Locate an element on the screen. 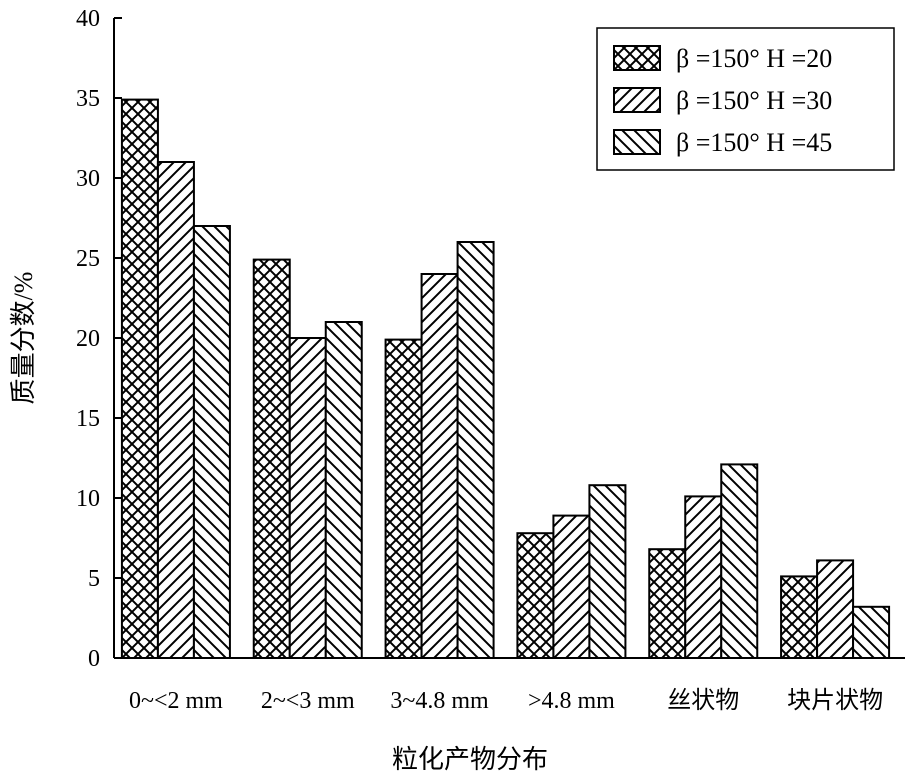 The width and height of the screenshot is (914, 782). legend-label-1: β =150° H =20 is located at coordinates (754, 58).